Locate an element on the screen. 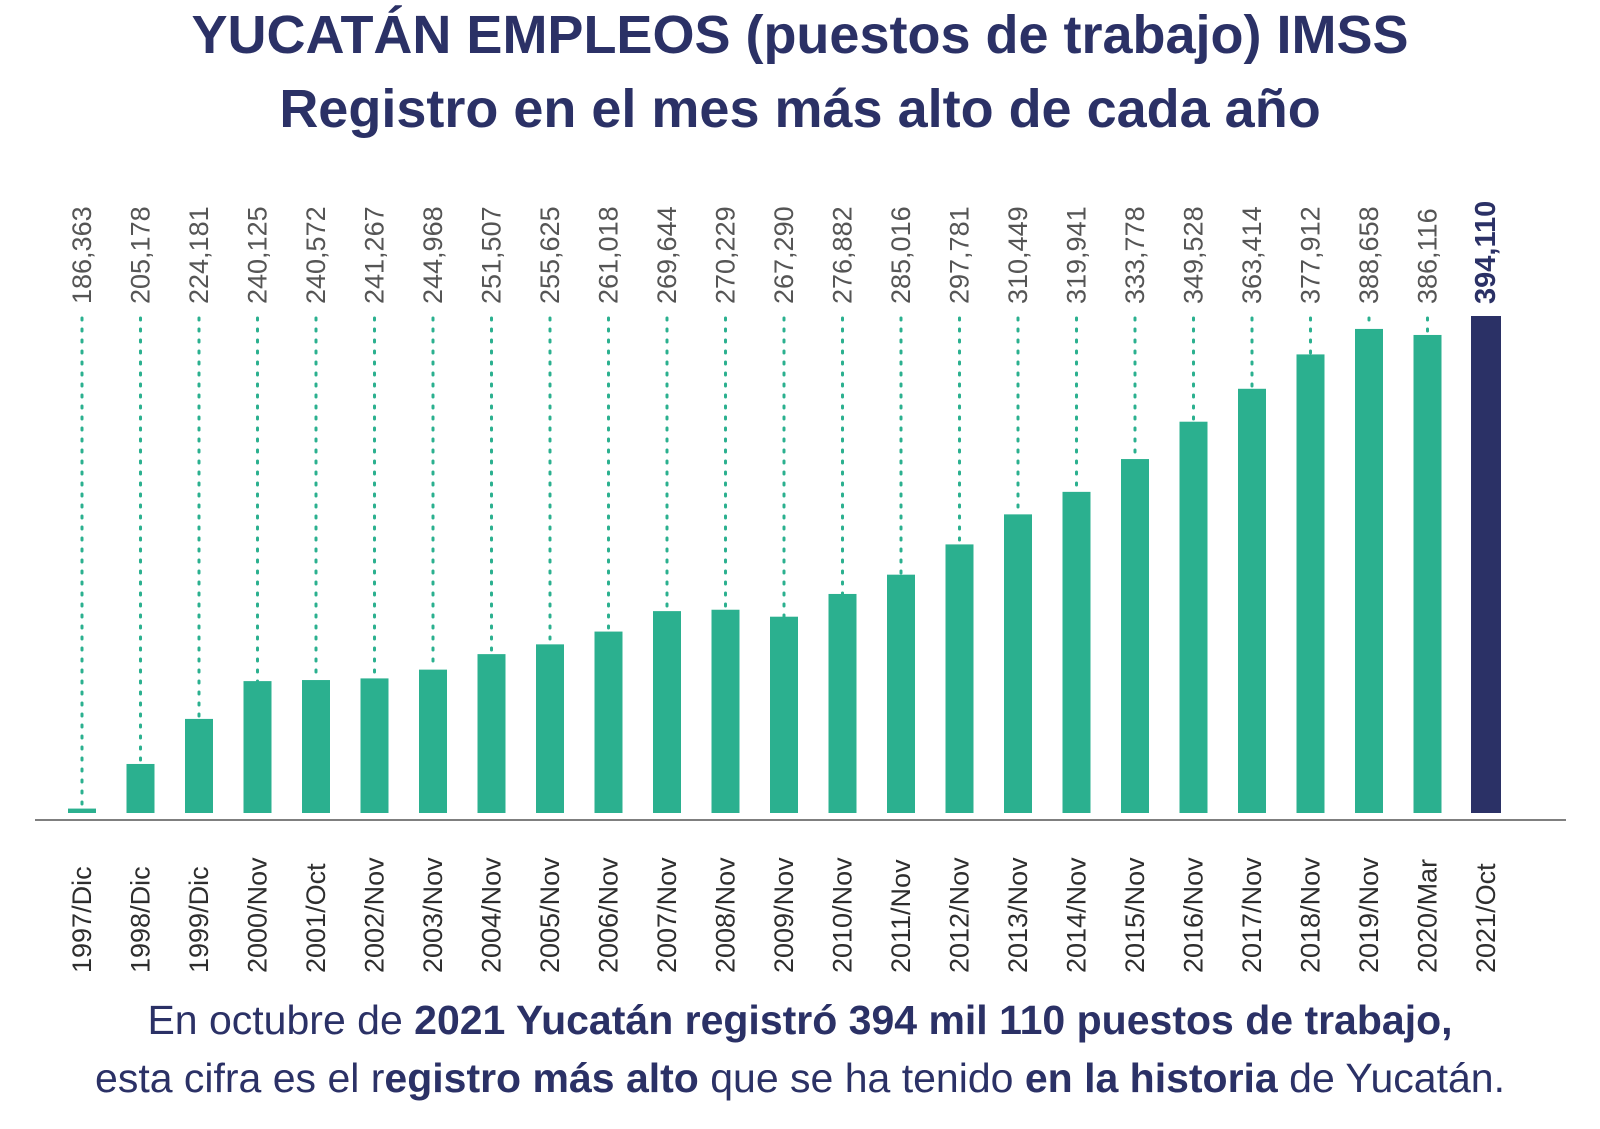 The width and height of the screenshot is (1600, 1129). footer-bold-text: egistro más alto is located at coordinates (541, 1078).